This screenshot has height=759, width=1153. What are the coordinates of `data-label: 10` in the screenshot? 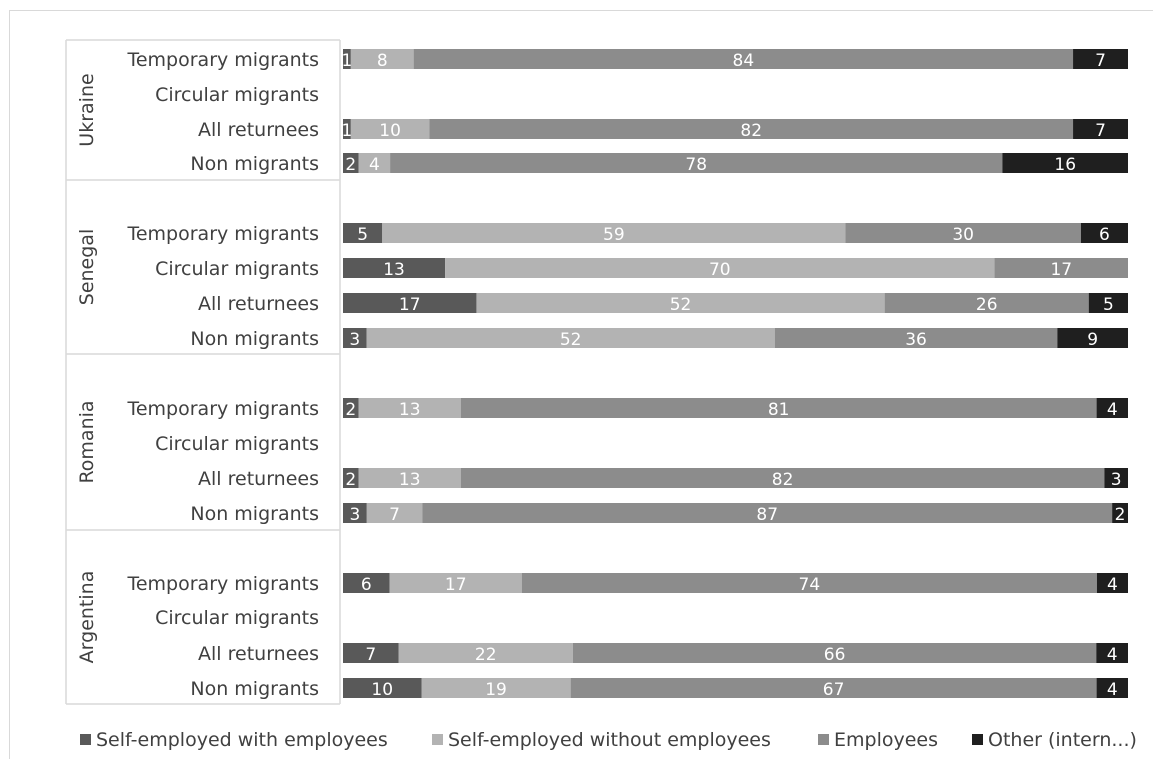 It's located at (390, 131).